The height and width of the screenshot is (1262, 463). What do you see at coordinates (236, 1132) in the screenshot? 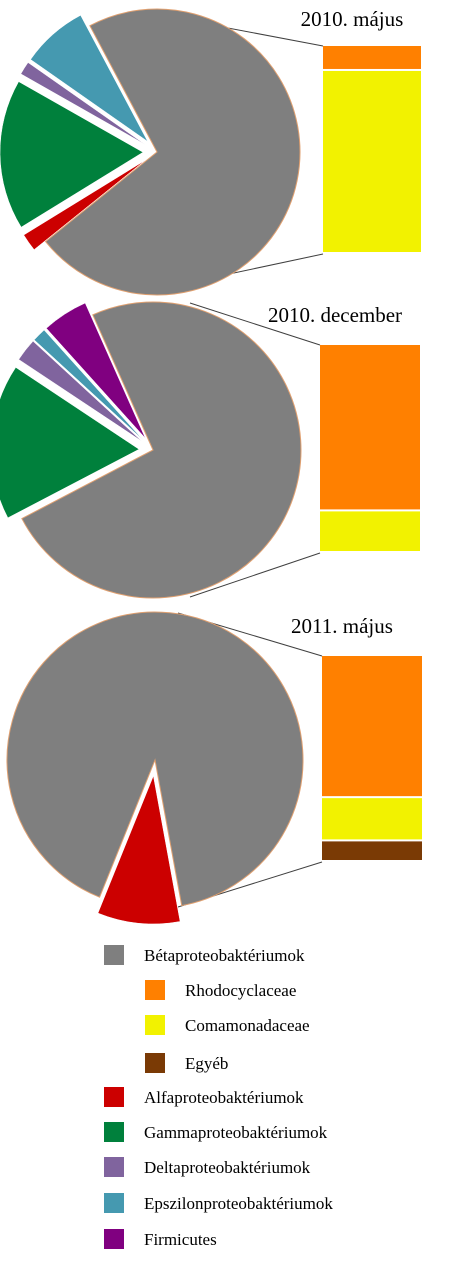
I see `legend-label-gammaproteobakteriumok: Gammaproteobaktériumok` at bounding box center [236, 1132].